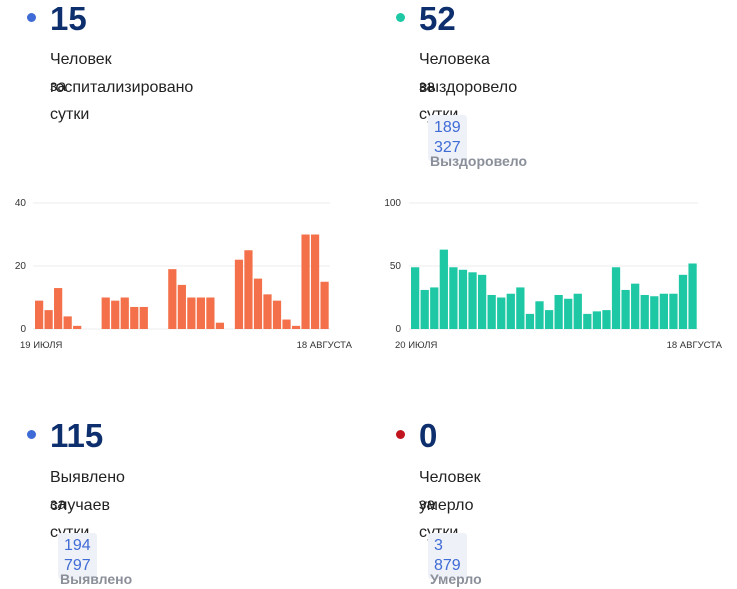  Describe the element at coordinates (468, 73) in the screenshot. I see `recovered-label-1: Человека выздоровело` at that location.